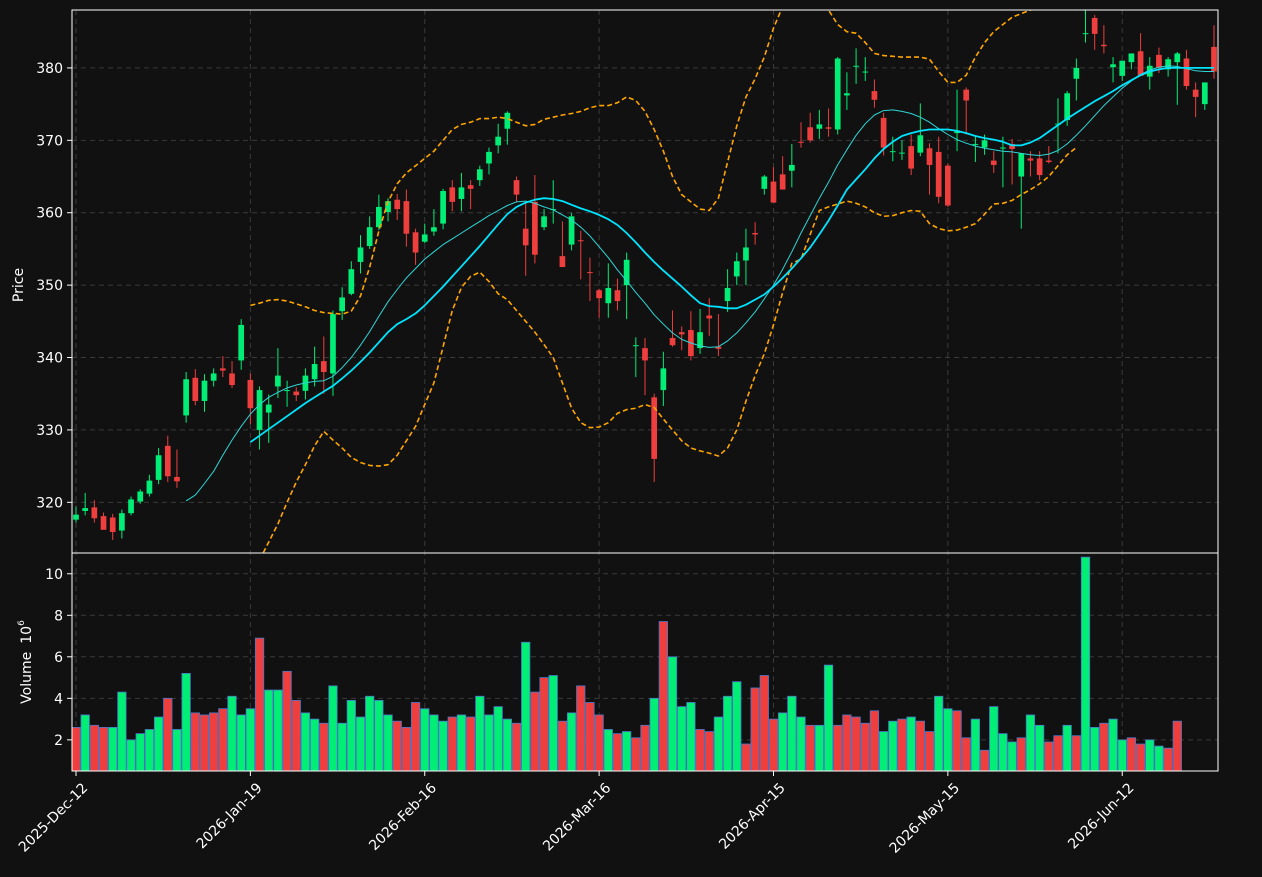  Describe the element at coordinates (54, 575) in the screenshot. I see `volume-tick-label: 10` at that location.